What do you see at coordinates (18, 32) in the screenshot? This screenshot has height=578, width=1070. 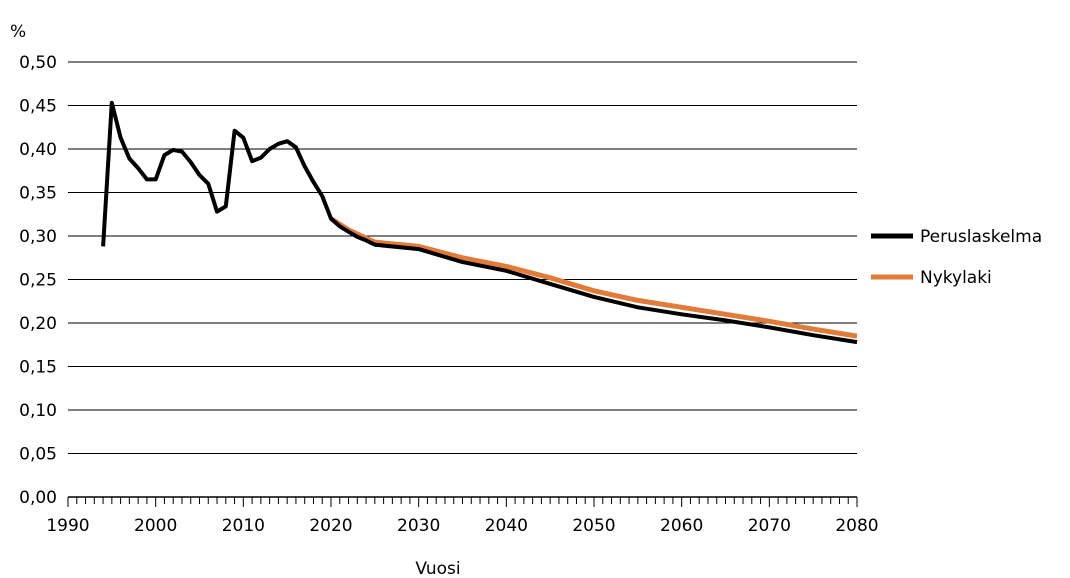 I see `y-axis-title: %` at bounding box center [18, 32].